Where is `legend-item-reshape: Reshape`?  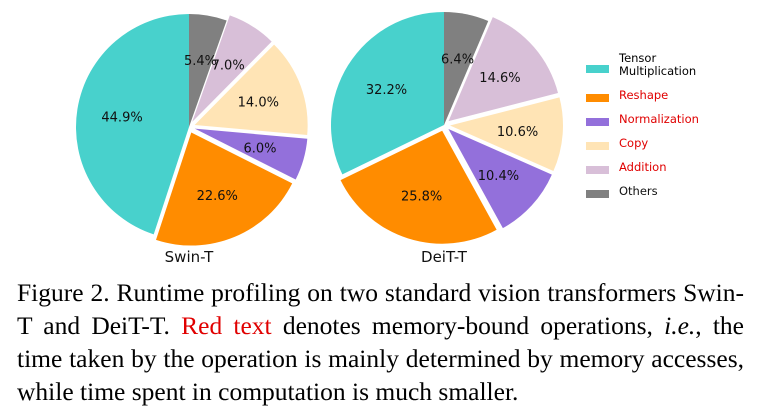 legend-item-reshape: Reshape is located at coordinates (642, 95).